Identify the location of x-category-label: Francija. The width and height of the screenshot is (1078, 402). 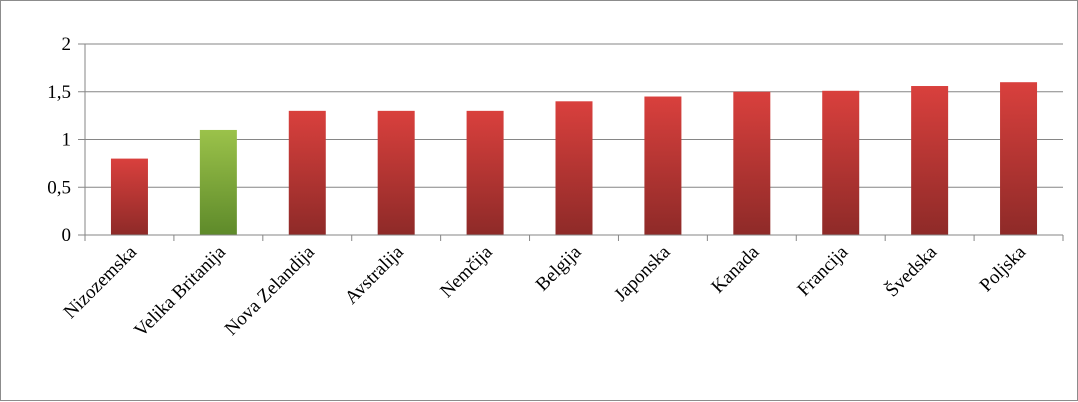
(822, 270).